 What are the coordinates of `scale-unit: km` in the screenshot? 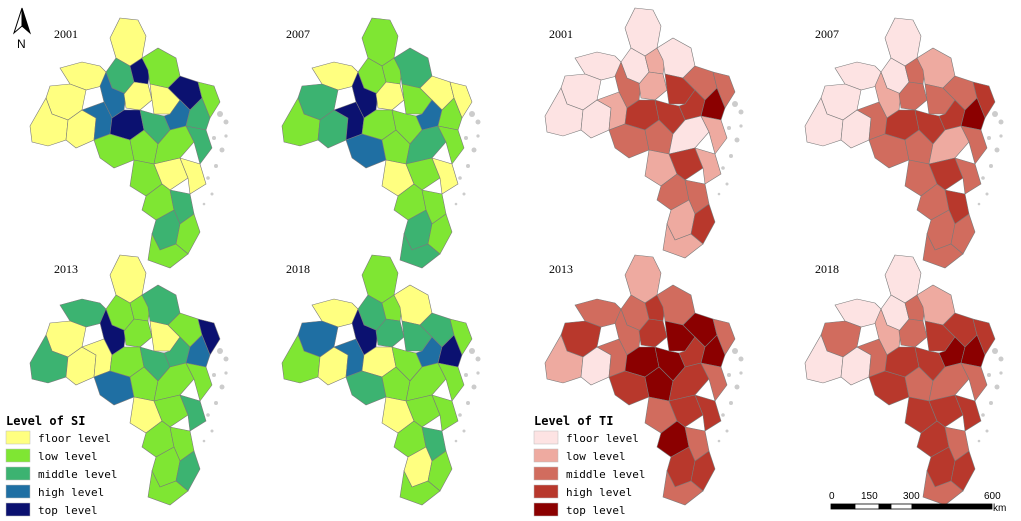 It's located at (999, 508).